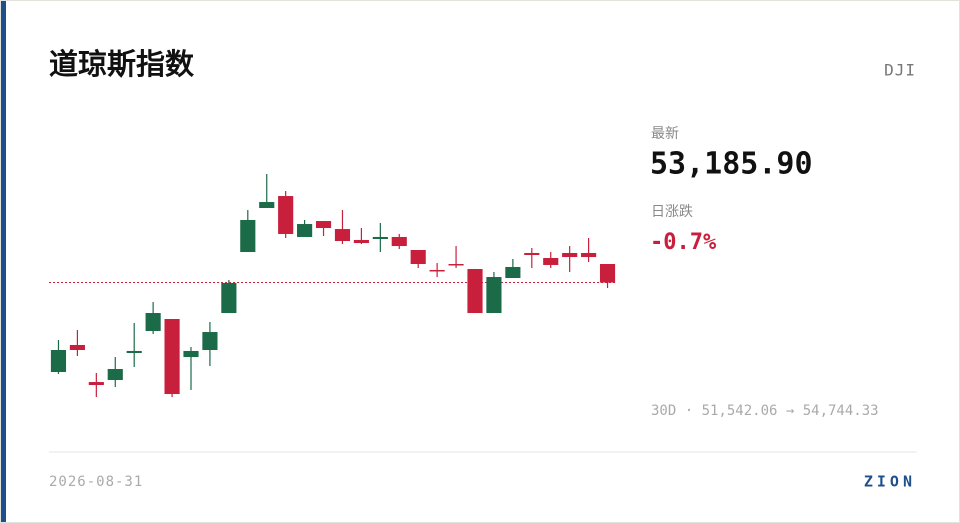  I want to click on accent-bar, so click(3, 261).